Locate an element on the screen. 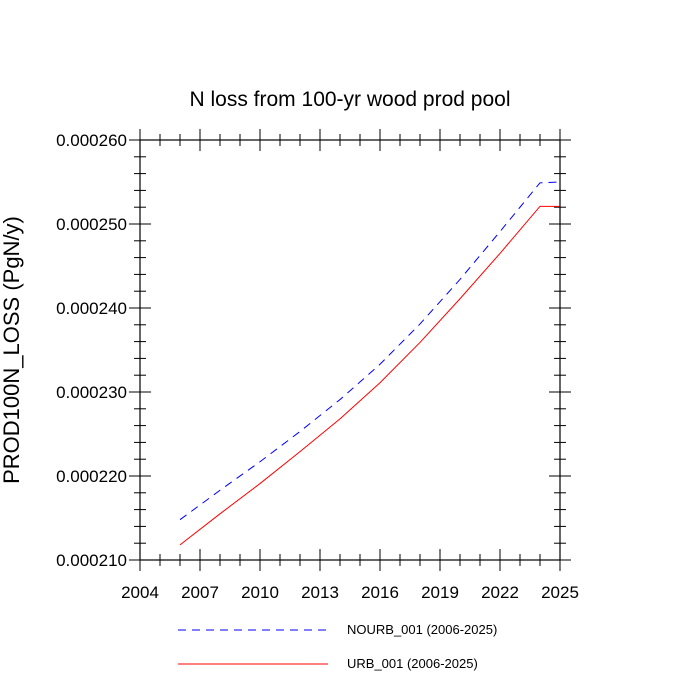  x-tick-label: 2013 is located at coordinates (320, 592).